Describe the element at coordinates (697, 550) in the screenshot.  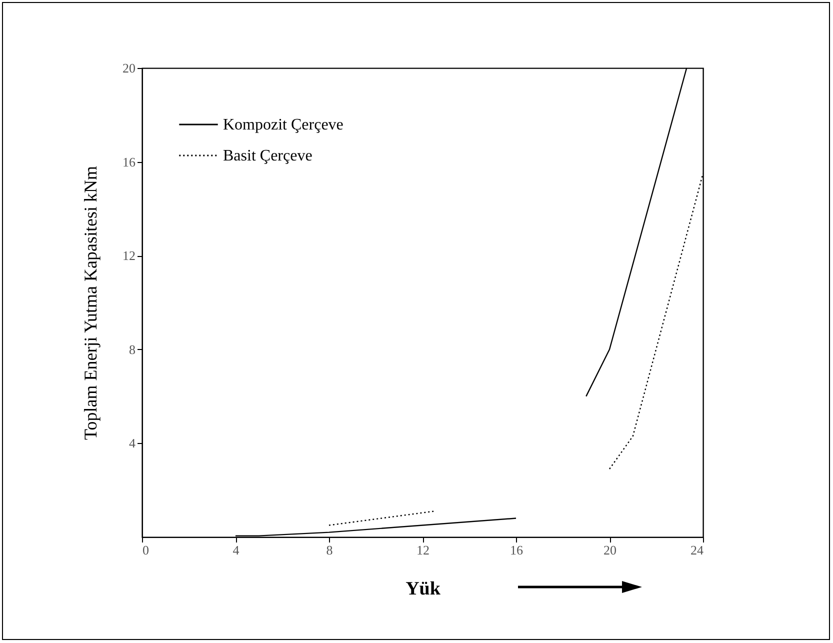
I see `x-tick-label: 24` at that location.